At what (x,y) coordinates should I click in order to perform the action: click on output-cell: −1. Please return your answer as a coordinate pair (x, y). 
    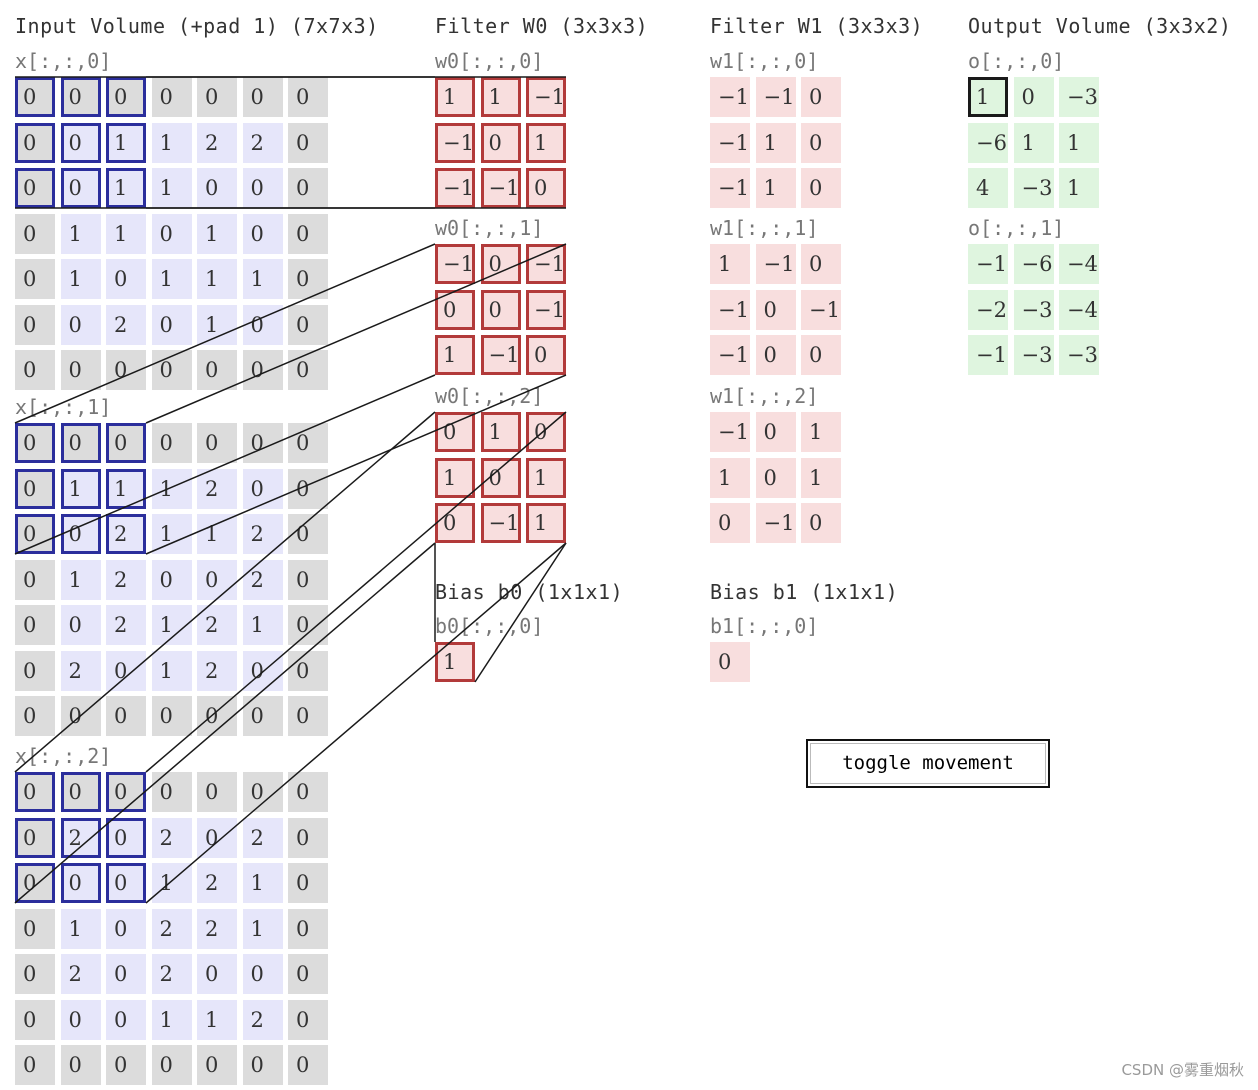
    Looking at the image, I should click on (988, 264).